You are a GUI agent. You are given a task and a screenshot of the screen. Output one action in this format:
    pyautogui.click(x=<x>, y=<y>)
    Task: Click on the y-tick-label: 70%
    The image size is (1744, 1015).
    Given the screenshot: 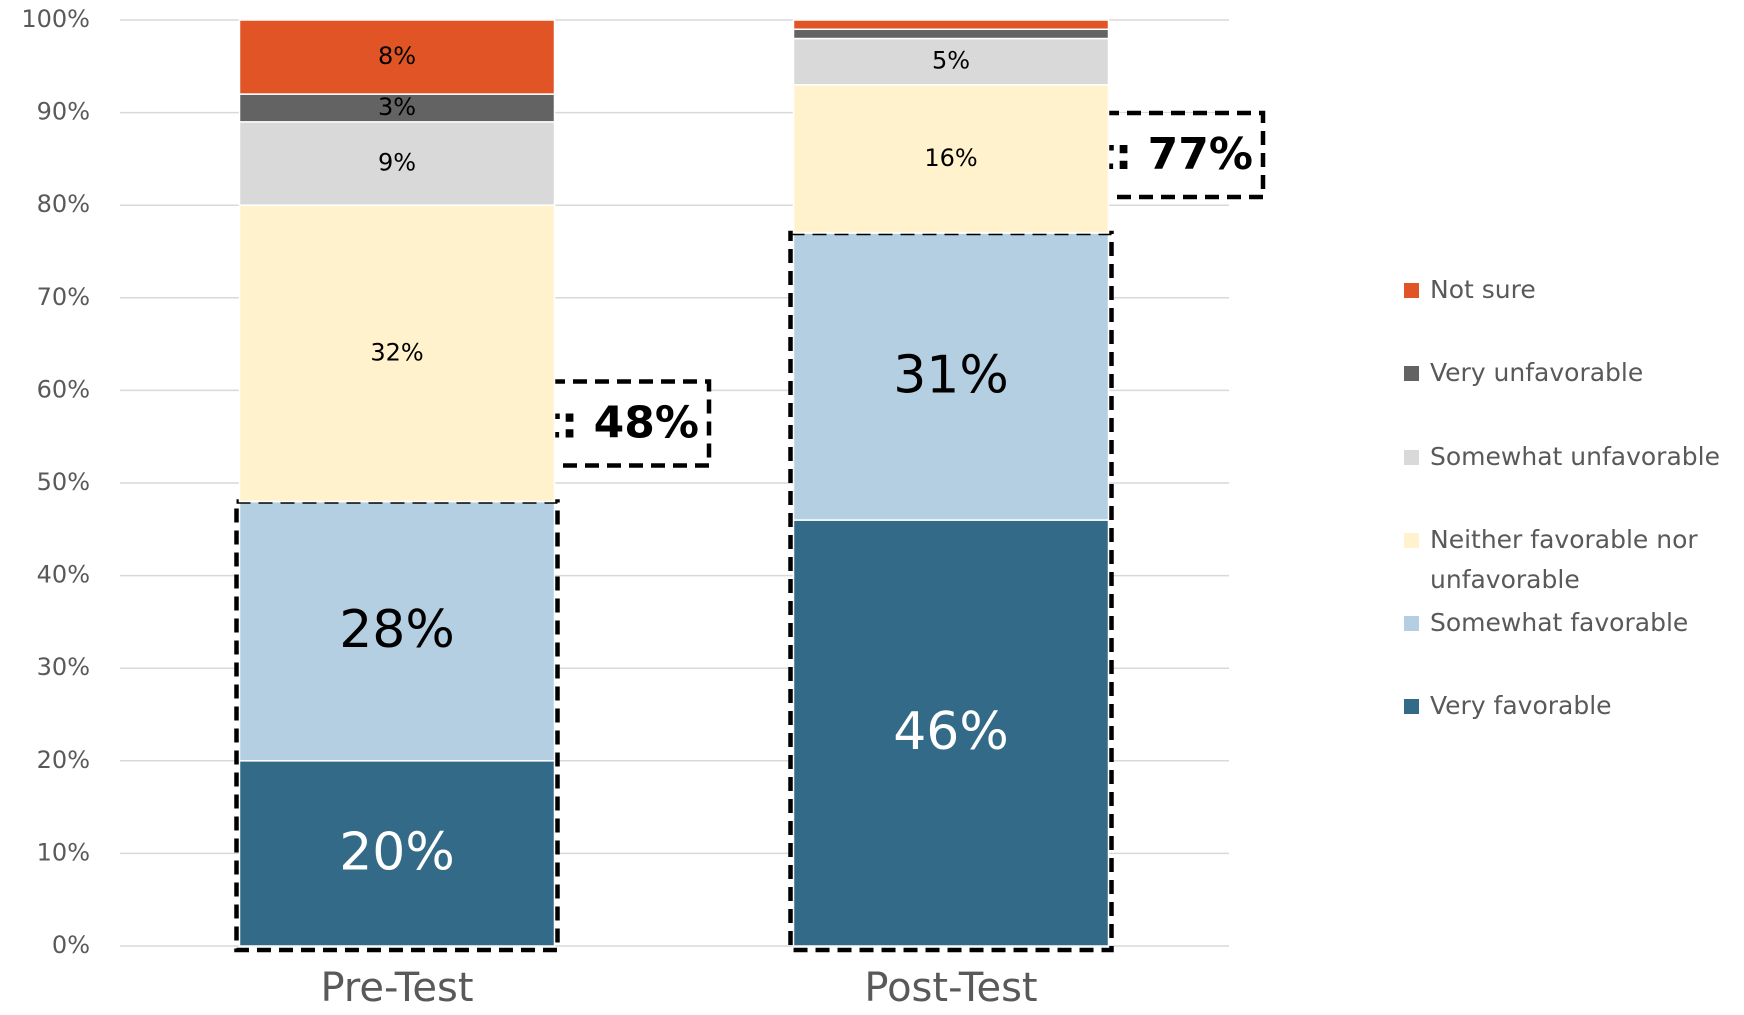 What is the action you would take?
    pyautogui.click(x=63, y=297)
    